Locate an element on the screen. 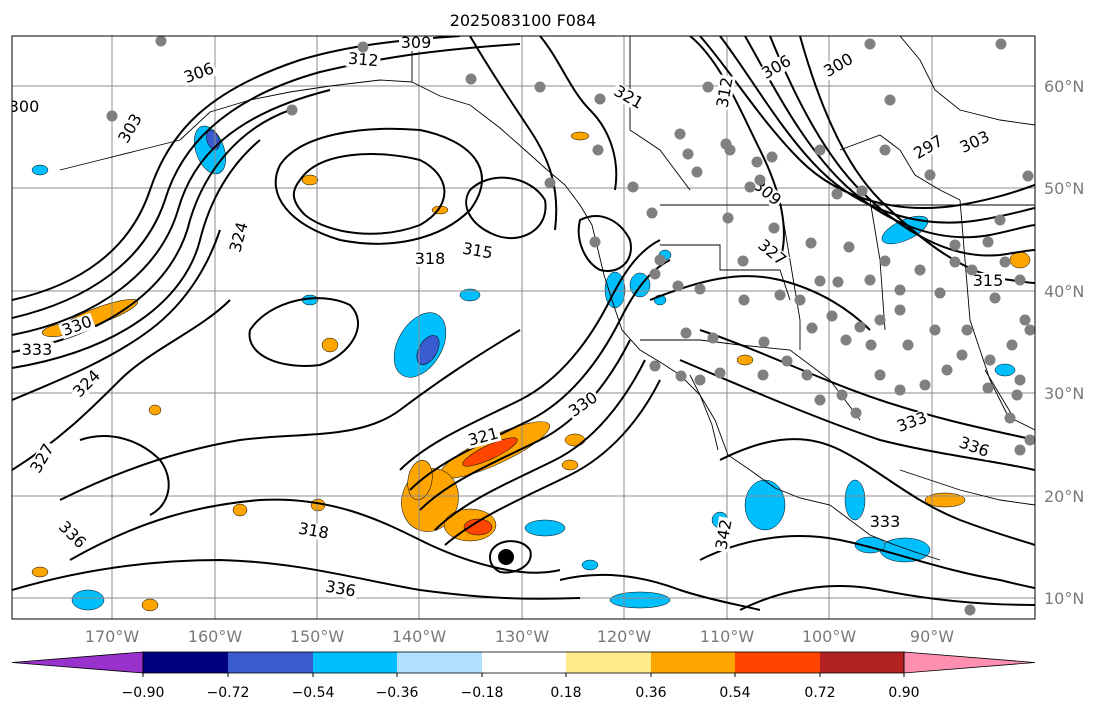 The width and height of the screenshot is (1105, 712). contour-label: 342 is located at coordinates (724, 534).